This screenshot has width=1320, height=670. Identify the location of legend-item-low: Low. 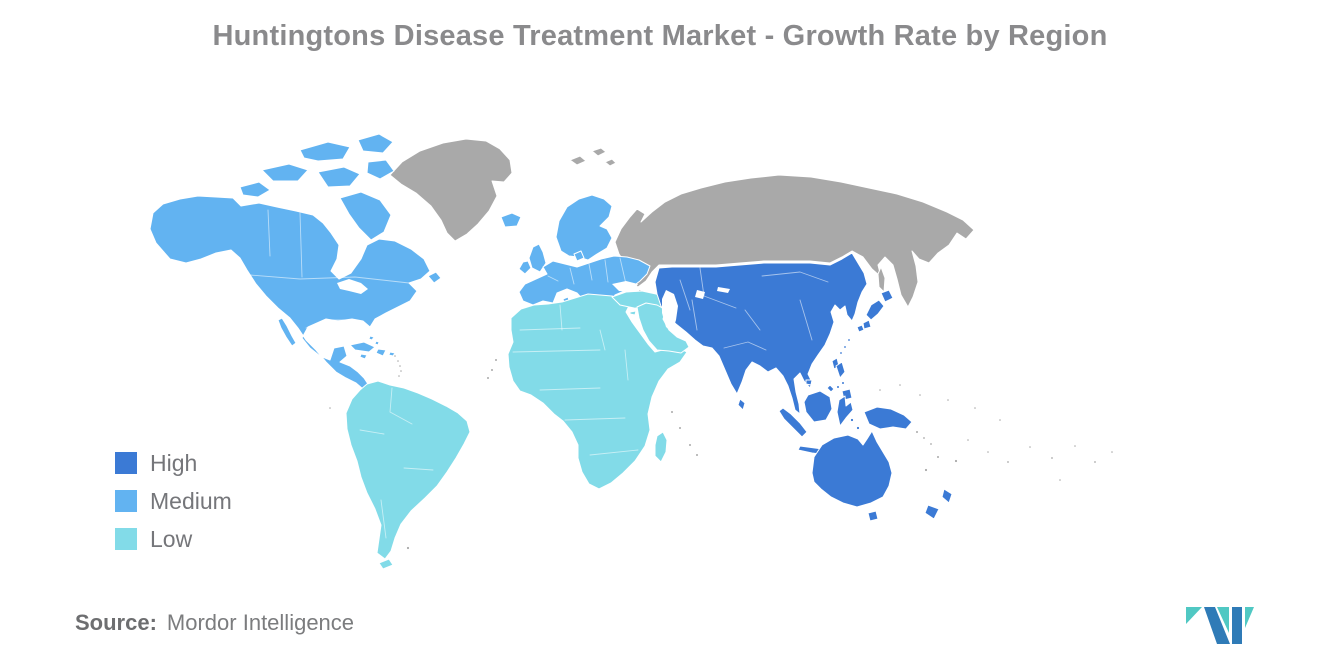
(173, 538).